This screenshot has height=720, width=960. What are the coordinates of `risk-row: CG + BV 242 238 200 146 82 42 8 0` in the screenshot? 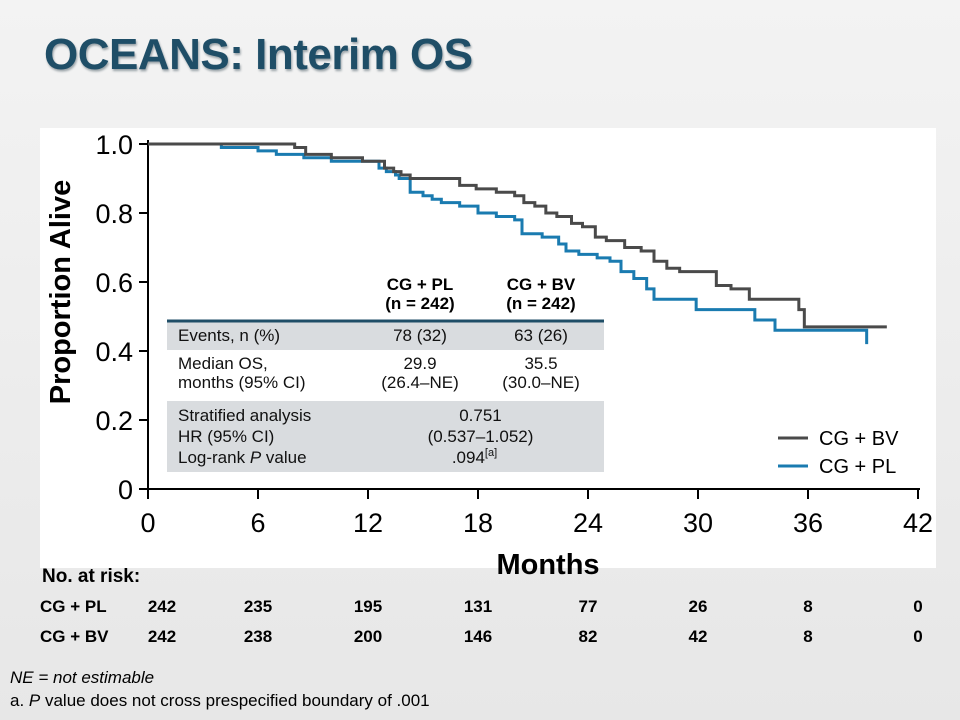 It's located at (480, 638).